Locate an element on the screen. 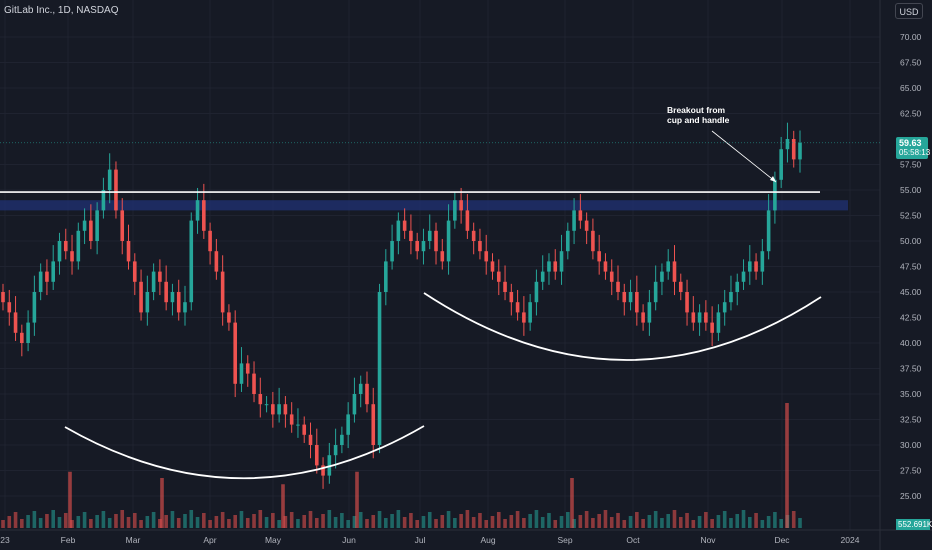 Image resolution: width=932 pixels, height=550 pixels. resistance-zone is located at coordinates (424, 205).